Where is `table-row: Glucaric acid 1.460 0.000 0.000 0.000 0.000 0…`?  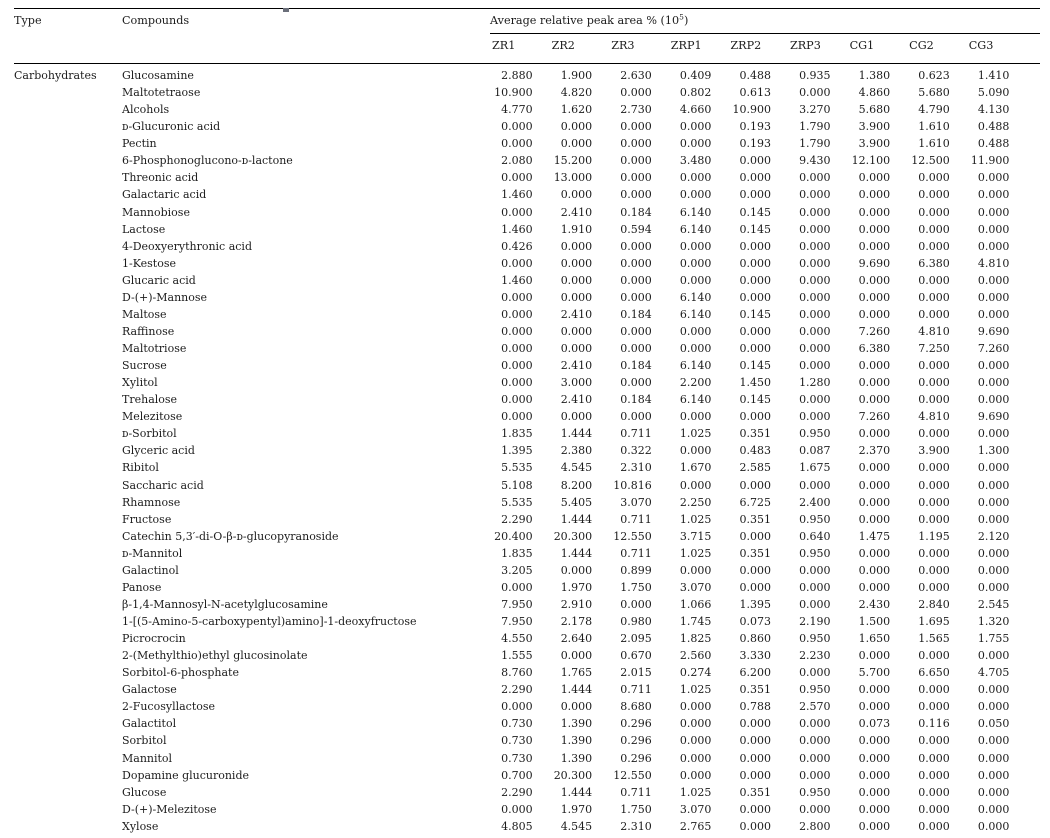 table-row: Glucaric acid 1.460 0.000 0.000 0.000 0.000 0… is located at coordinates (527, 280).